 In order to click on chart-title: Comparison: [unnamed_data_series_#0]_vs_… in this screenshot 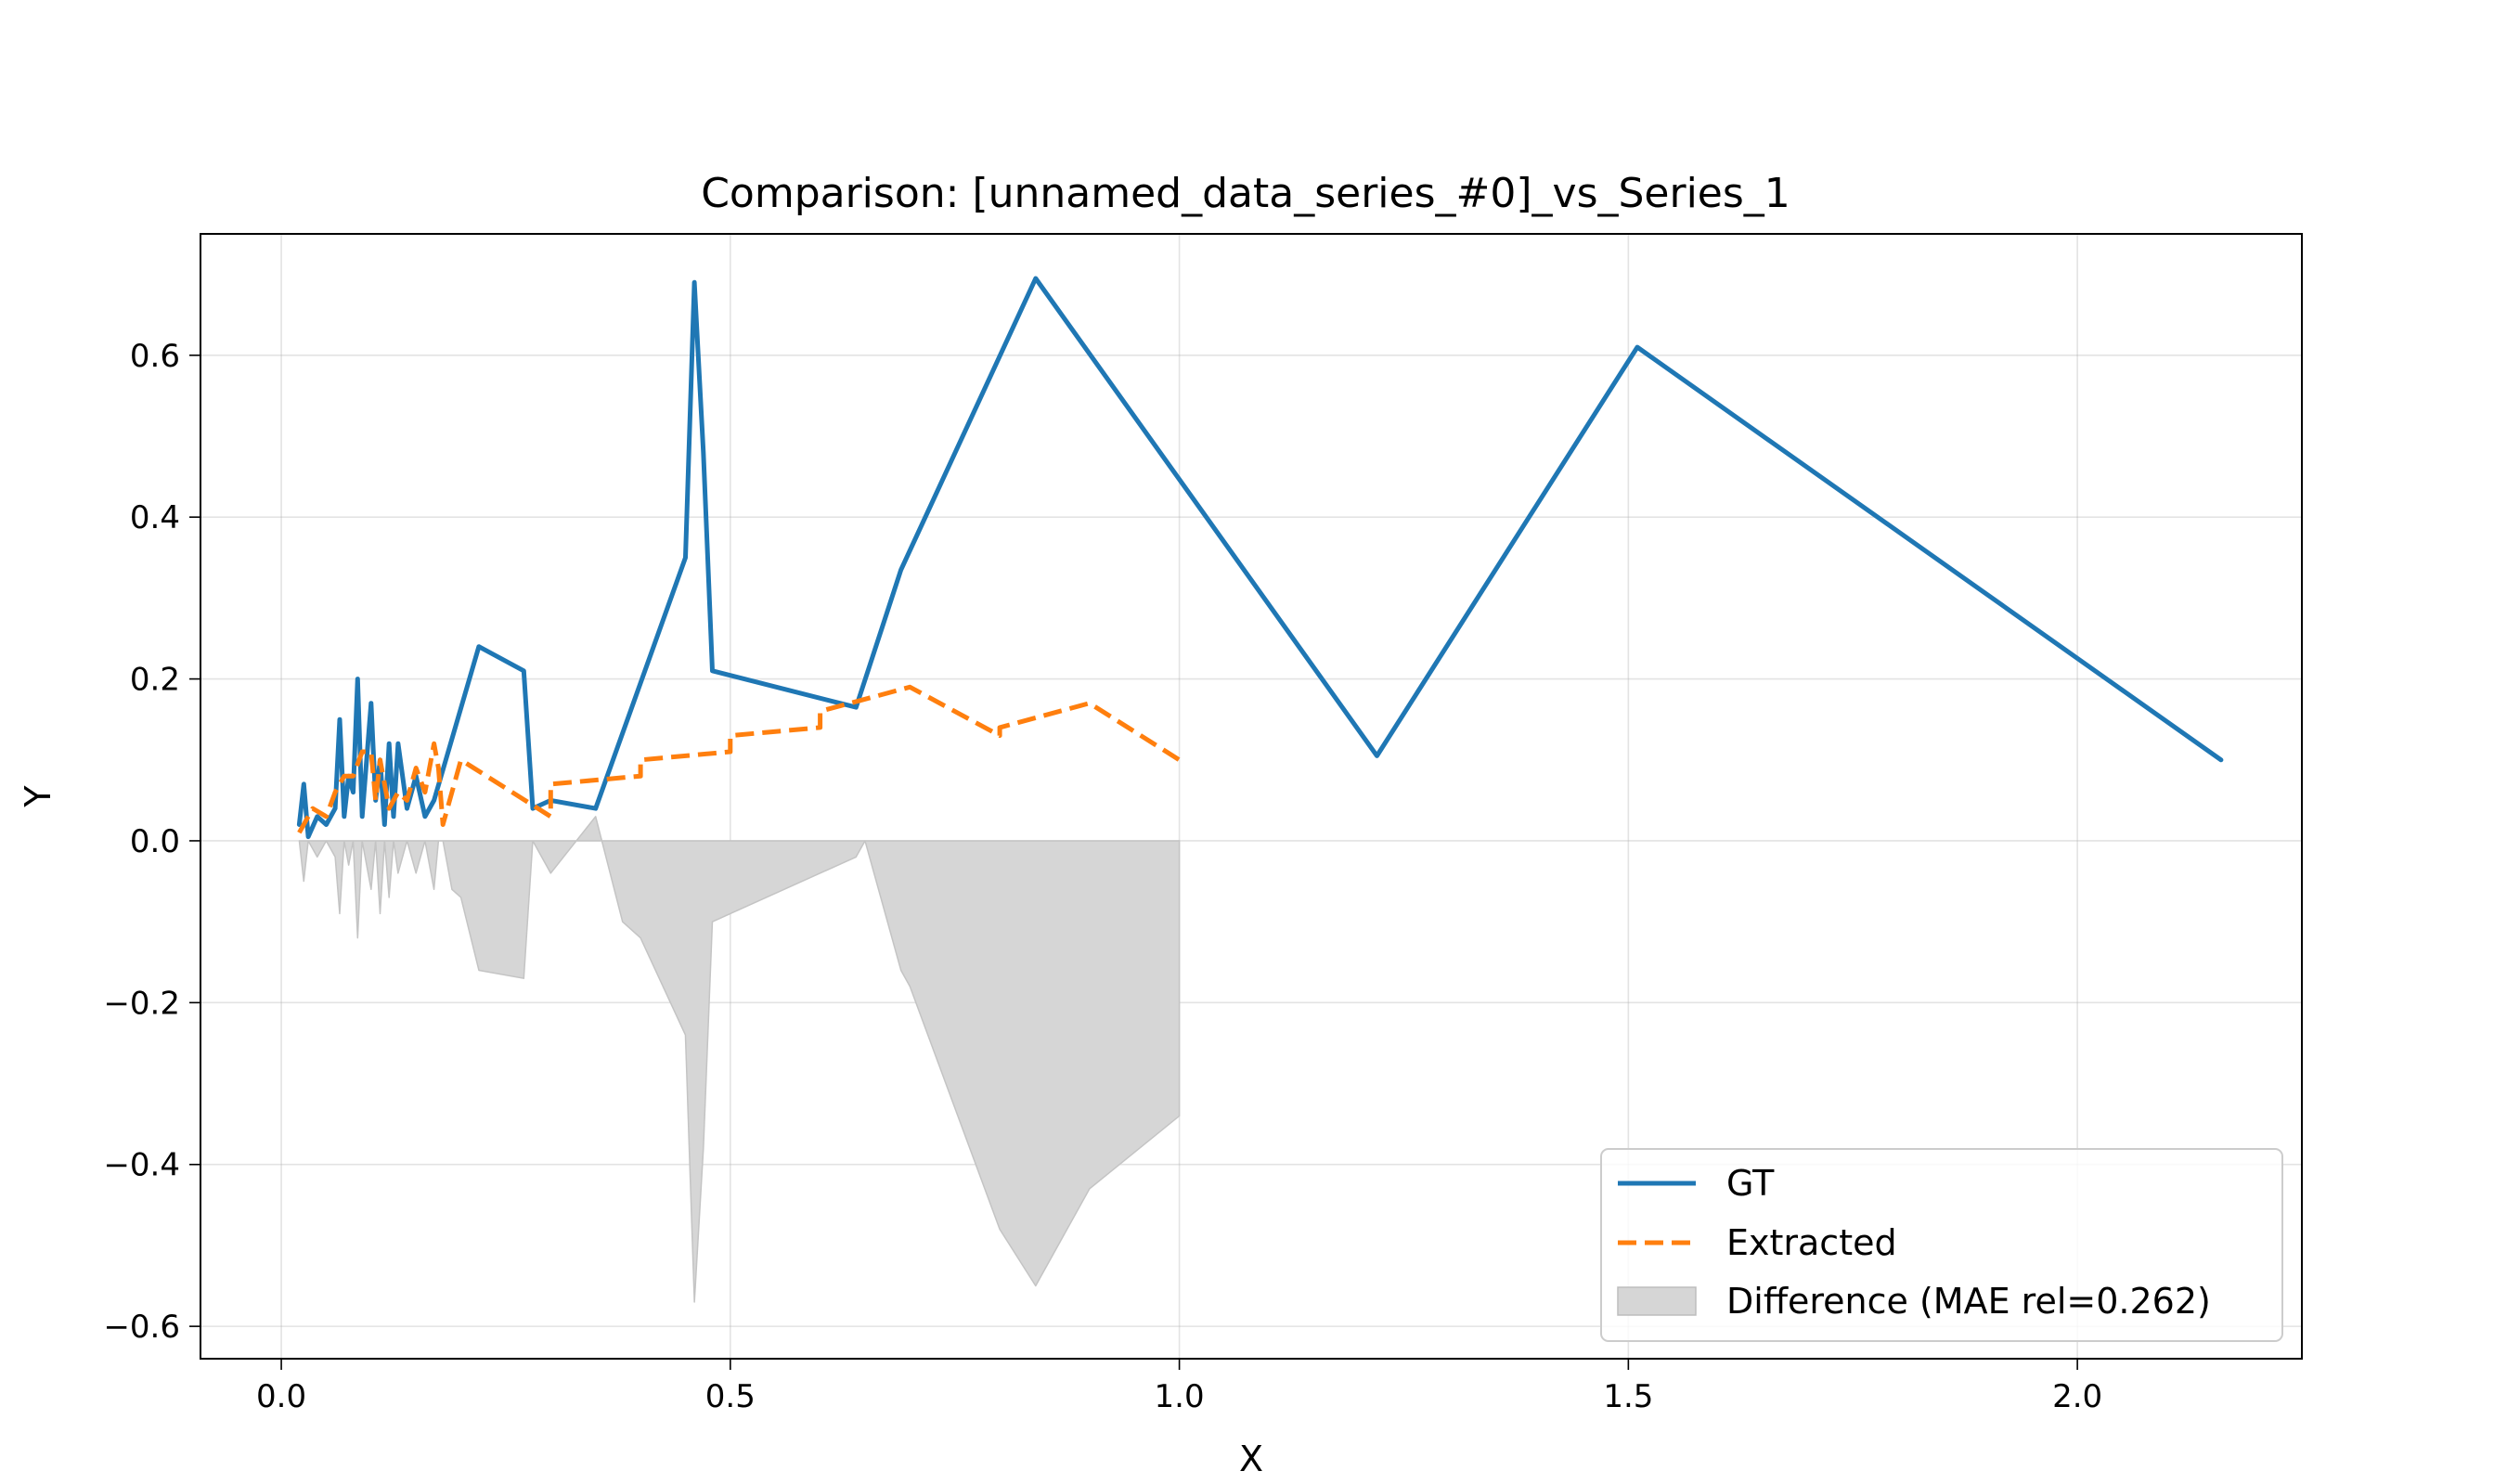, I will do `click(1245, 194)`.